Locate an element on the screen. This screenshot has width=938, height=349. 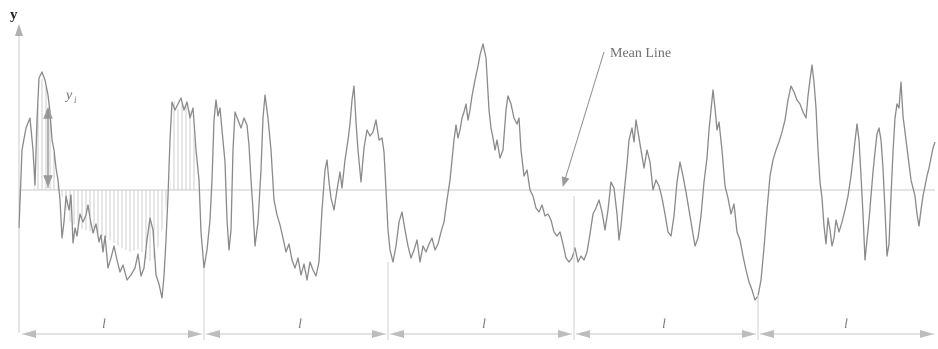
ordinate-label: y is located at coordinates (68, 95).